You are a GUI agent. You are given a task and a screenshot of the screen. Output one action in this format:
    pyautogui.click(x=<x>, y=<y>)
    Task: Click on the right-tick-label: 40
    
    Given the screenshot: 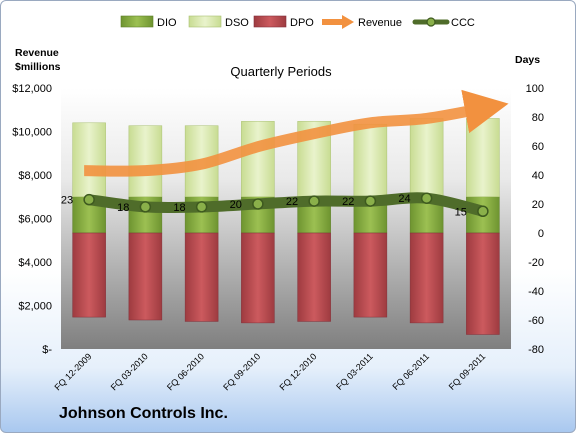 What is the action you would take?
    pyautogui.click(x=538, y=176)
    